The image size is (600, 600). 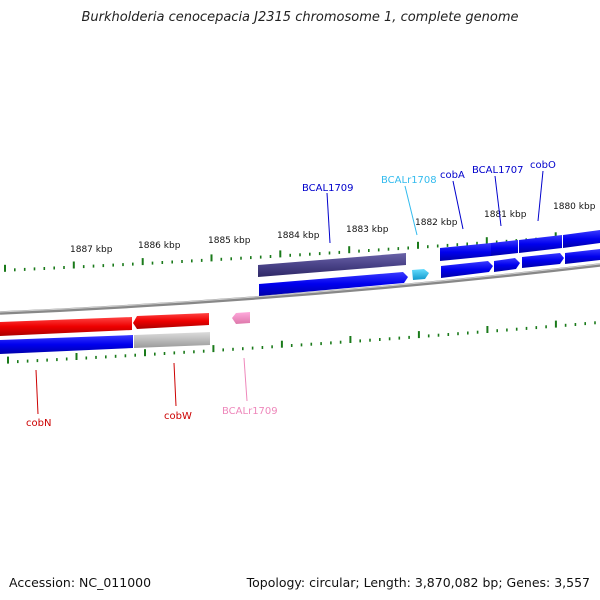 What do you see at coordinates (452, 175) in the screenshot?
I see `gene-label-cobA: cobA` at bounding box center [452, 175].